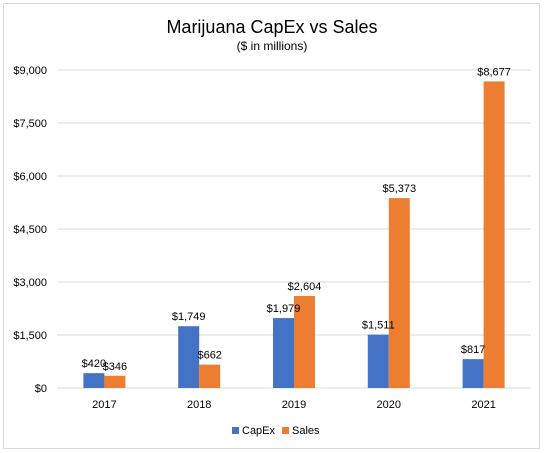 The width and height of the screenshot is (544, 453). What do you see at coordinates (306, 431) in the screenshot?
I see `legend-label-sales: Sales` at bounding box center [306, 431].